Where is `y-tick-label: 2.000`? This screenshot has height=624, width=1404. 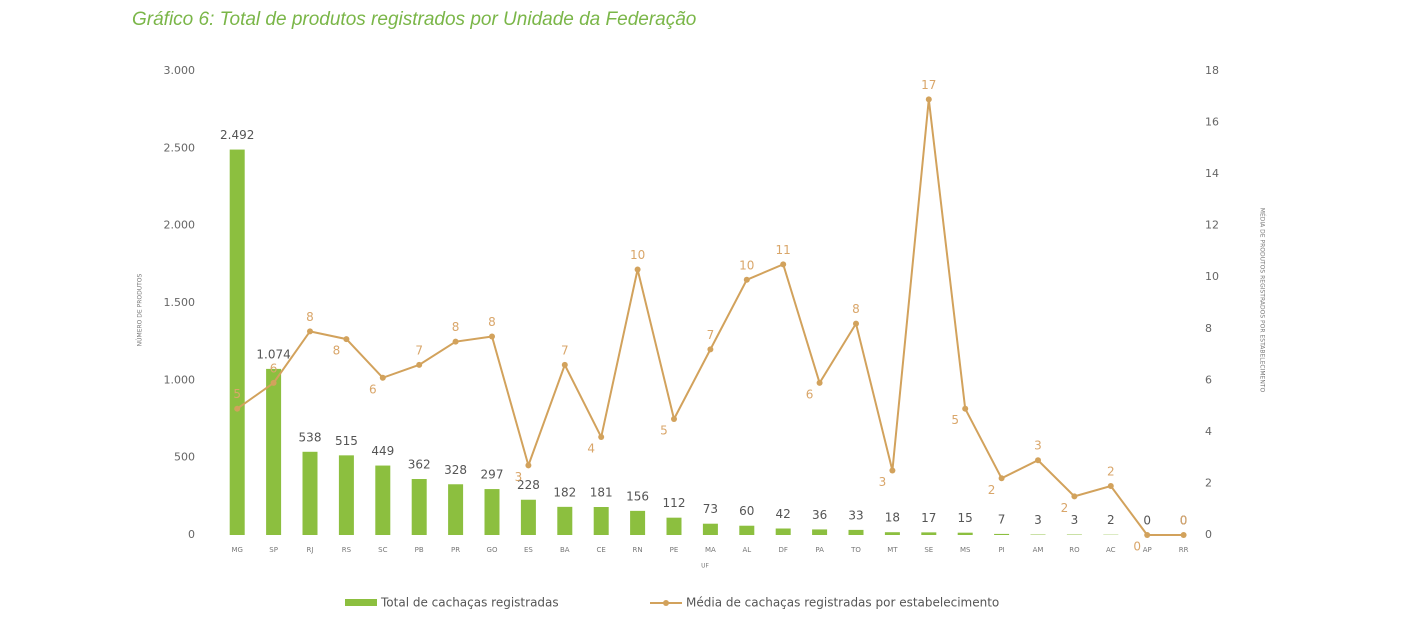
y-tick-label: 2.000 is located at coordinates (180, 225).